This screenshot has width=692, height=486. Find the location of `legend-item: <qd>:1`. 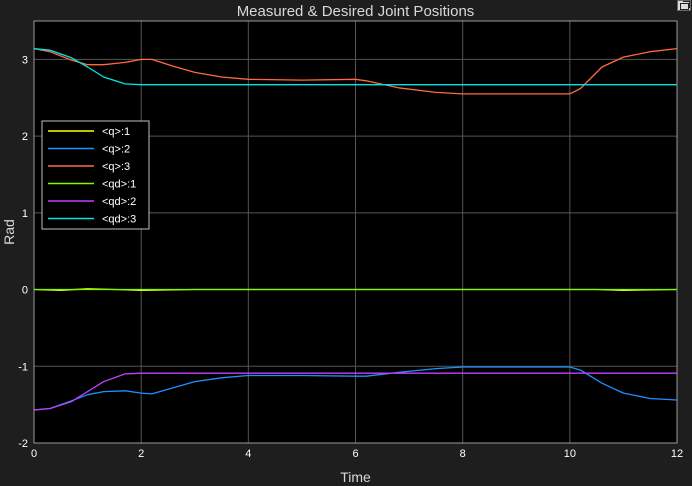

legend-item: <qd>:1 is located at coordinates (92, 185).